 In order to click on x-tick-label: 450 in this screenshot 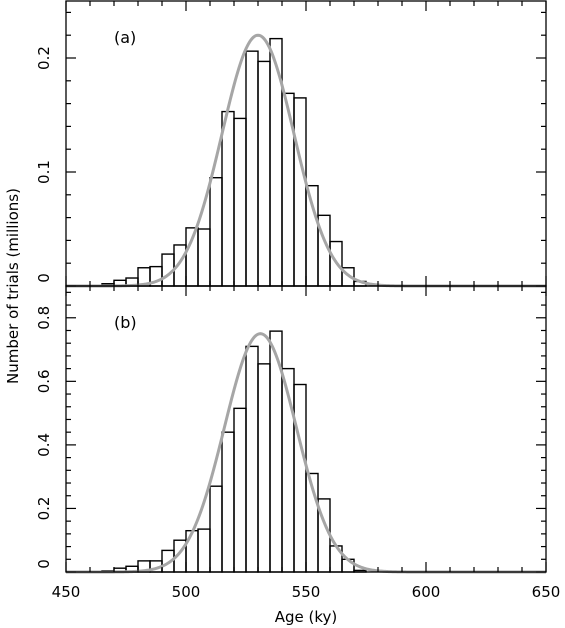, I will do `click(66, 592)`.